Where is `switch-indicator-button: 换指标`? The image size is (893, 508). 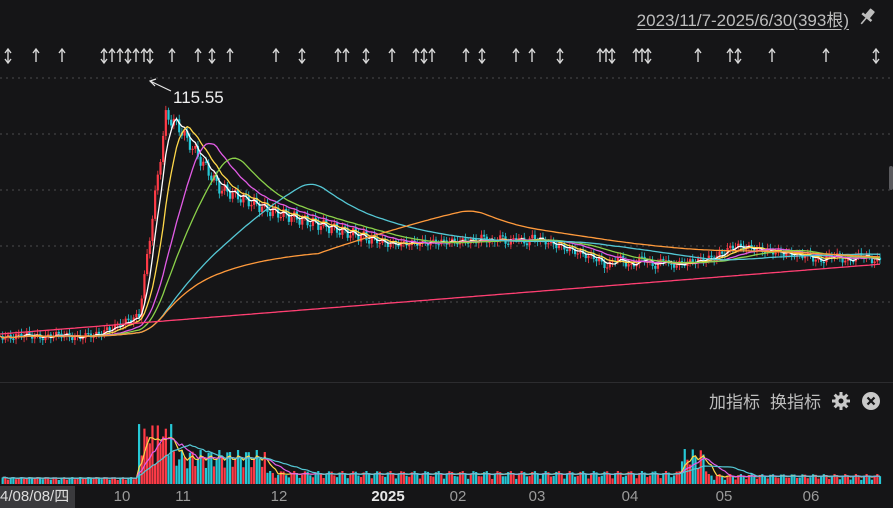
switch-indicator-button: 换指标 is located at coordinates (795, 402).